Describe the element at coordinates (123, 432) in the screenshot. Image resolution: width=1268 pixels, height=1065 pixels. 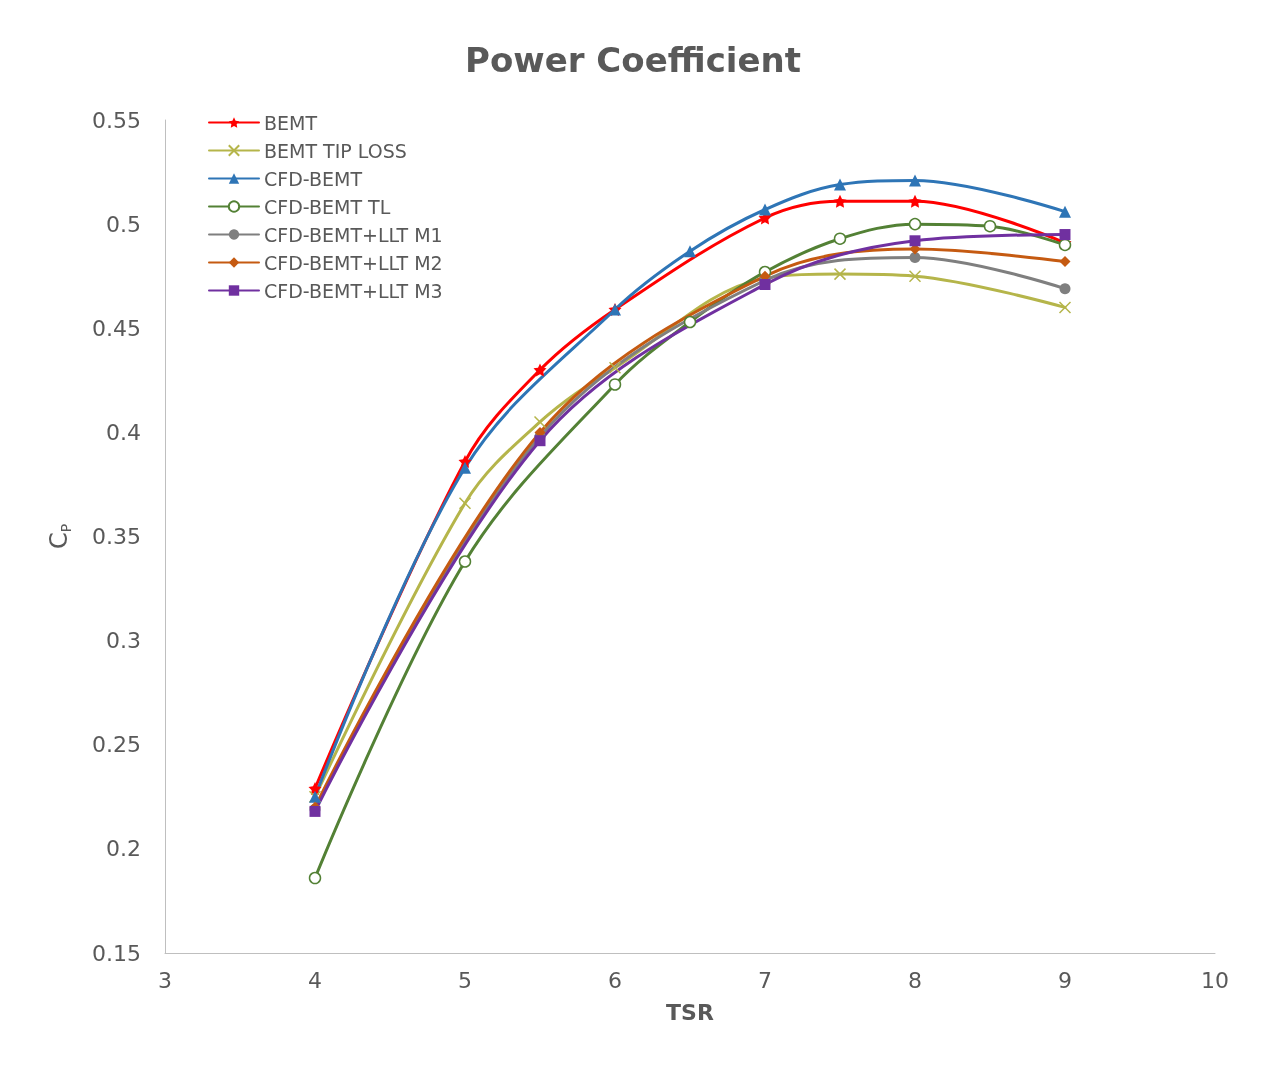
I see `y-tick-label: 0.4` at that location.